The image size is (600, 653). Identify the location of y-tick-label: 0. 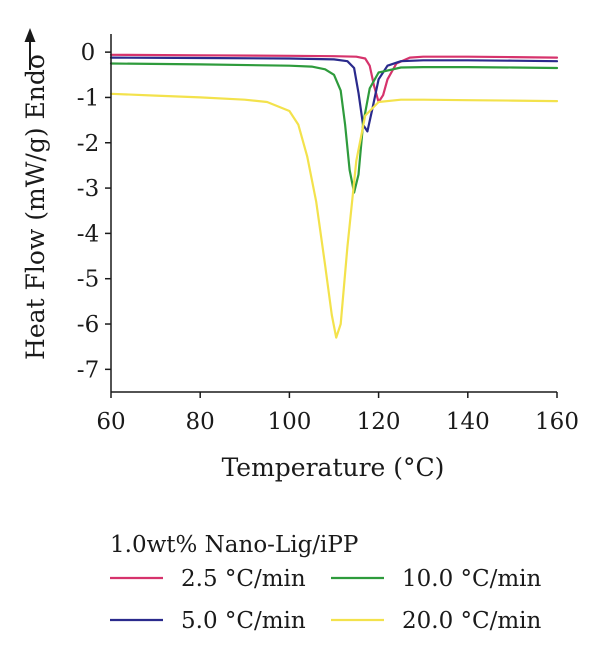
(88, 53).